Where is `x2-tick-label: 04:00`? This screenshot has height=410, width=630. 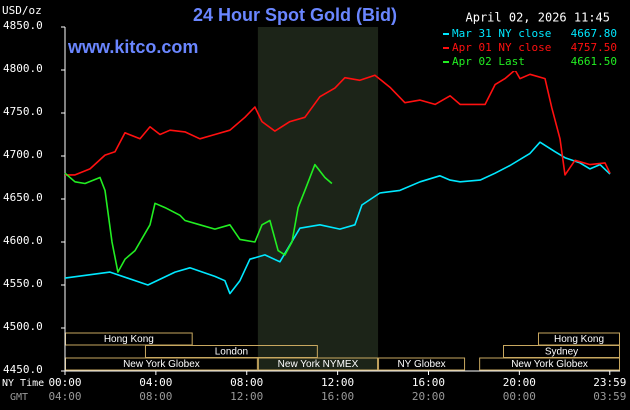
x2-tick-label: 04:00 is located at coordinates (64, 396).